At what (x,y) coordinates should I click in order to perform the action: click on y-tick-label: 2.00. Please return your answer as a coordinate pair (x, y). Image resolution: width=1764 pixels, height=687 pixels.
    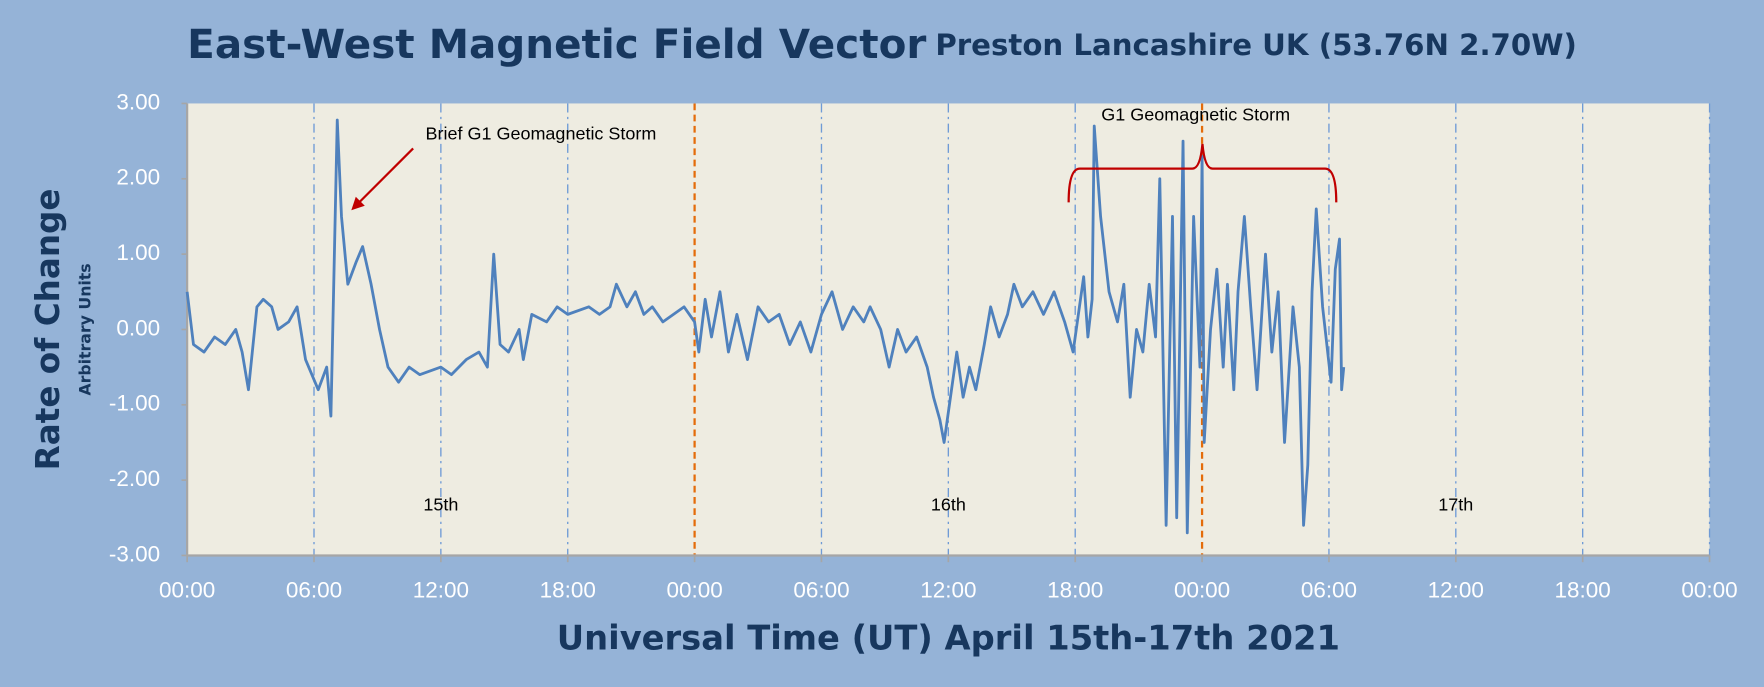
    Looking at the image, I should click on (138, 177).